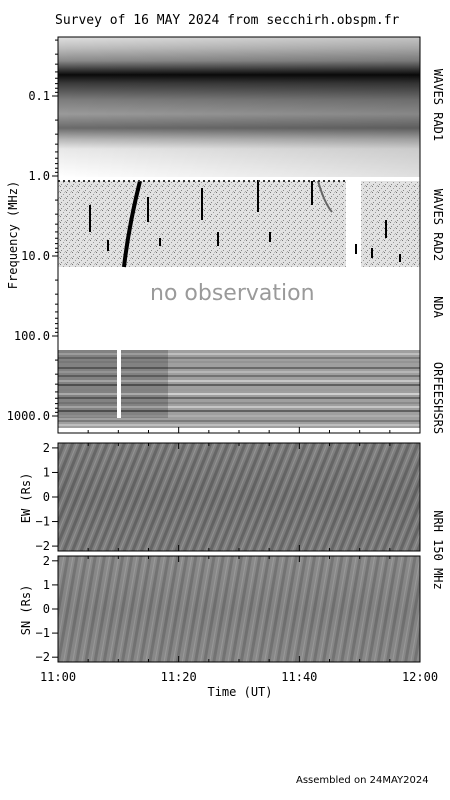 Image resolution: width=450 pixels, height=800 pixels. What do you see at coordinates (438, 307) in the screenshot?
I see `instrument-label-nda: NDA` at bounding box center [438, 307].